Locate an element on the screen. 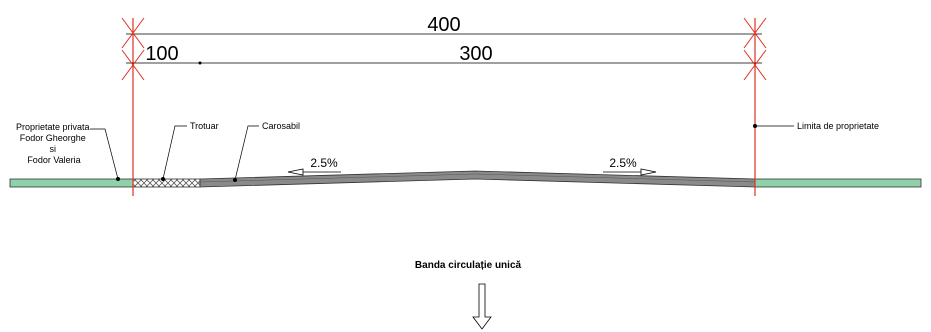  sidewalk-label: Trotuar is located at coordinates (204, 126).